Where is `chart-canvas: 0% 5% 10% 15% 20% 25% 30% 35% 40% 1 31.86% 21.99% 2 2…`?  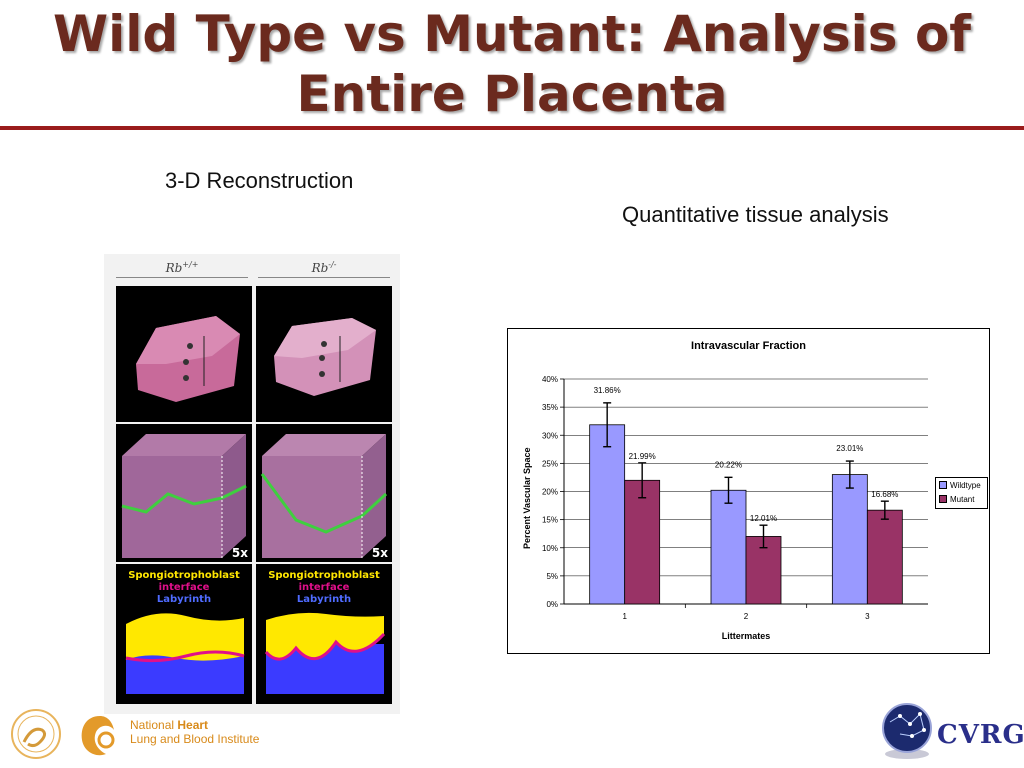 chart-canvas: 0% 5% 10% 15% 20% 25% 30% 35% 40% 1 31.86% 21.99% 2 2… is located at coordinates (735, 498).